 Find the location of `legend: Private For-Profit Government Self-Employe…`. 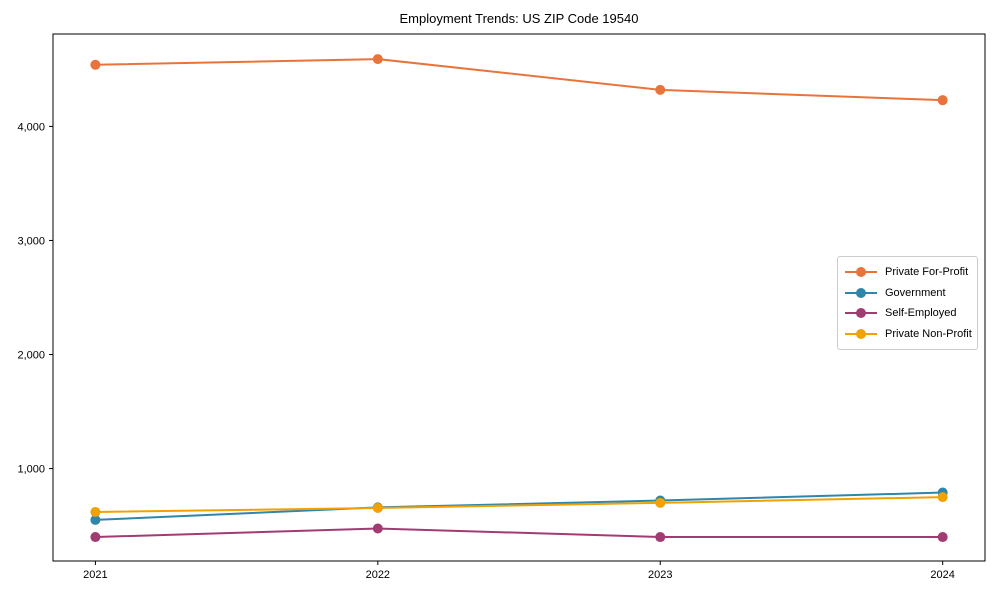

legend: Private For-Profit Government Self-Employe… is located at coordinates (907, 303).